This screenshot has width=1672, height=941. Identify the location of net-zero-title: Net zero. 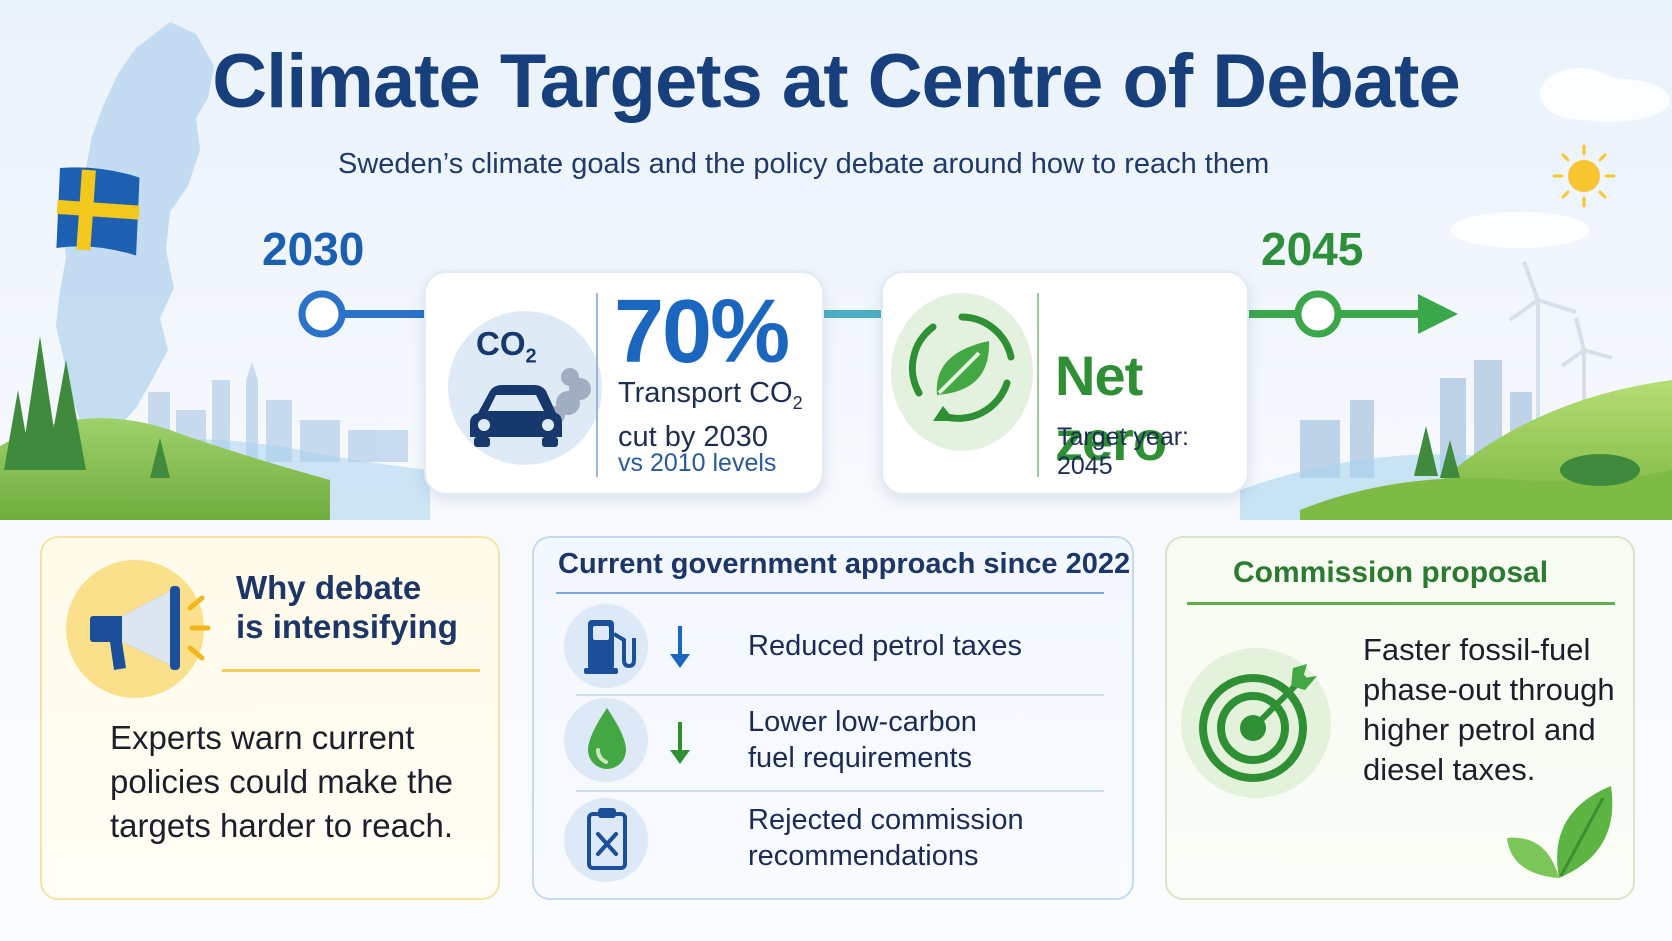
(1111, 408).